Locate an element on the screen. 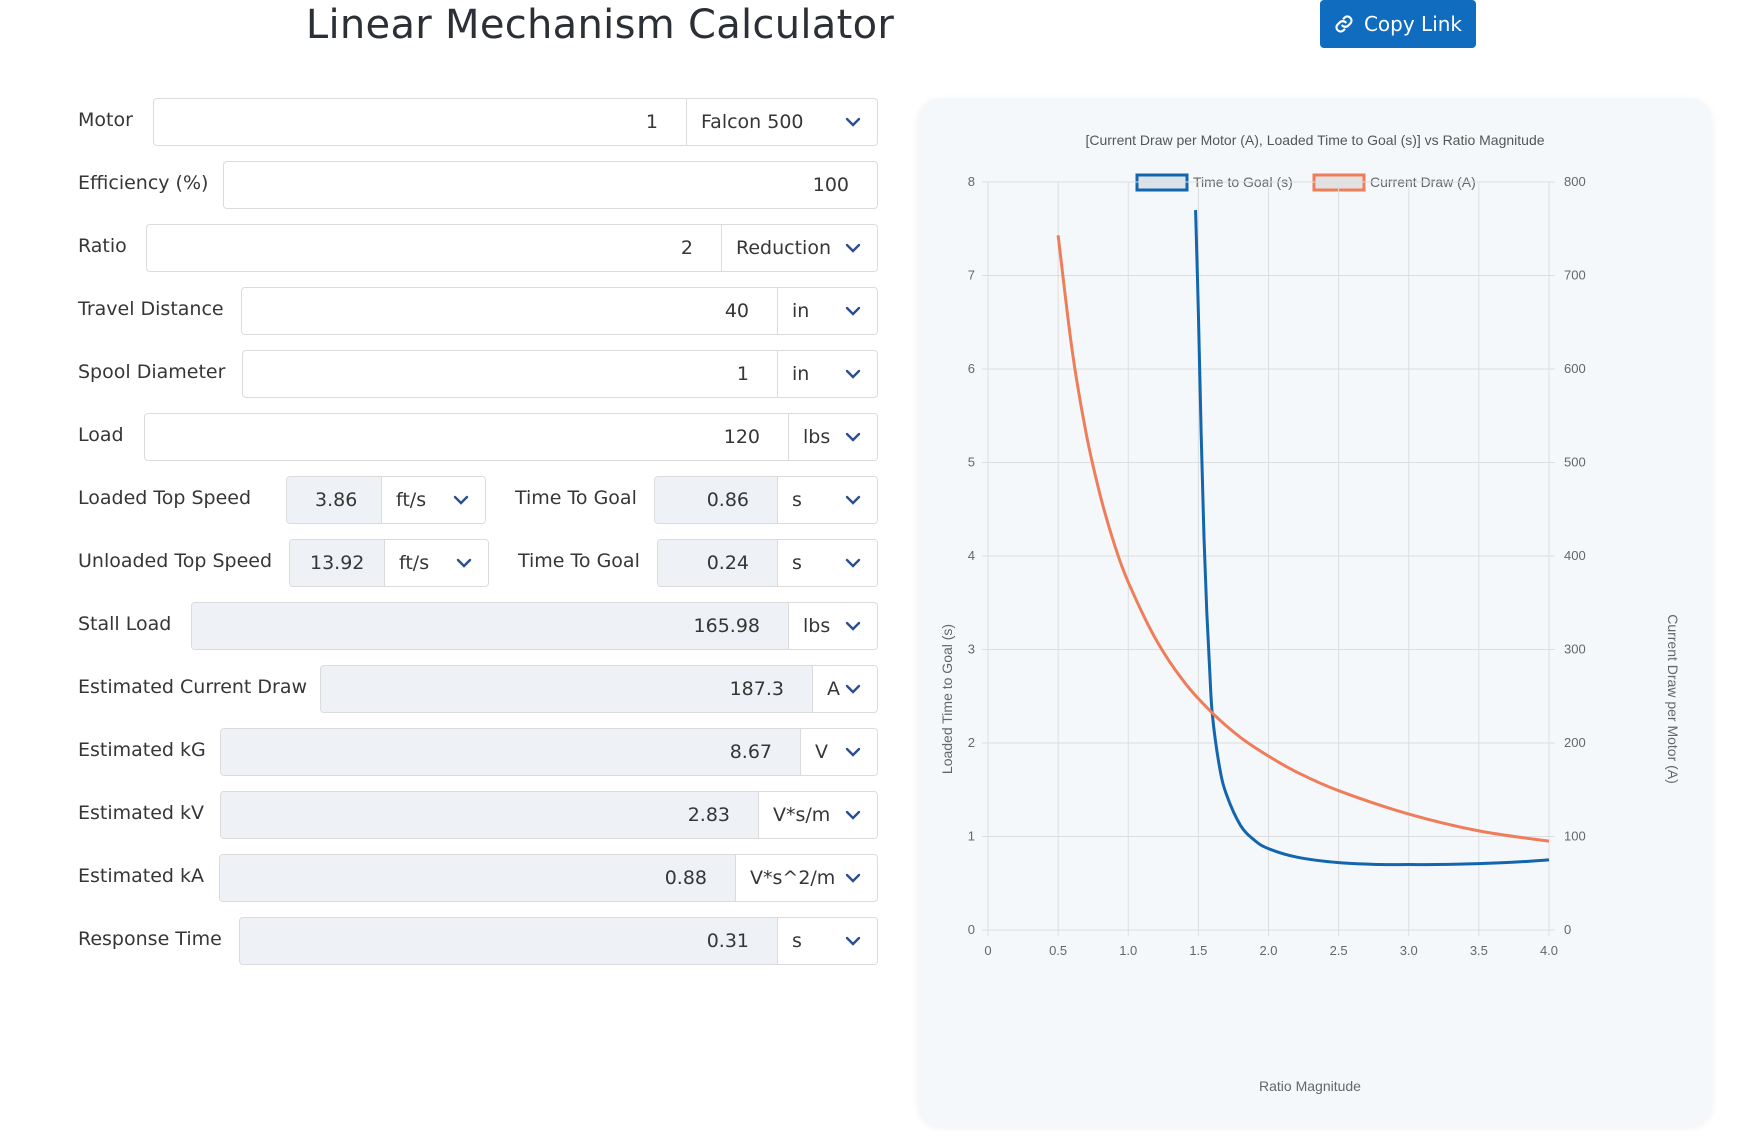 The height and width of the screenshot is (1143, 1744). kv-row: Estimated kV 2.83 V*s/m is located at coordinates (478, 815).